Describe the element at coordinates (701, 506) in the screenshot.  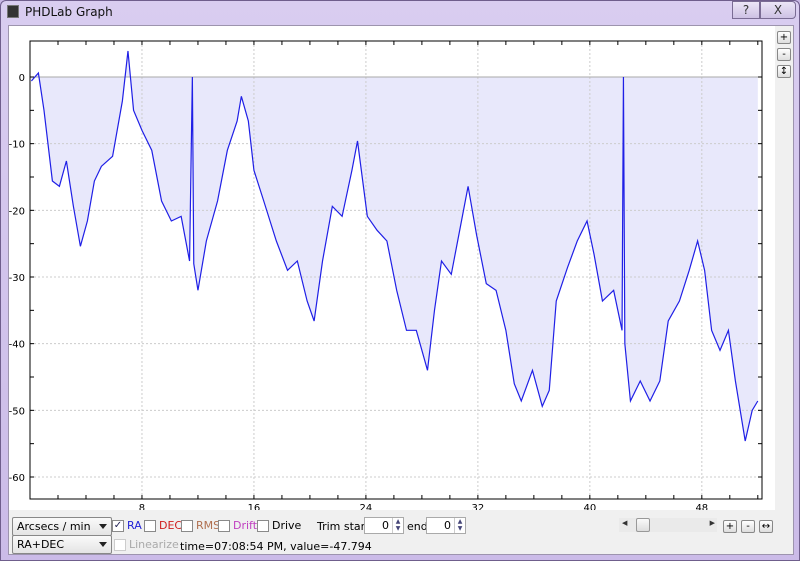
I see `x-tick-label: 48` at that location.